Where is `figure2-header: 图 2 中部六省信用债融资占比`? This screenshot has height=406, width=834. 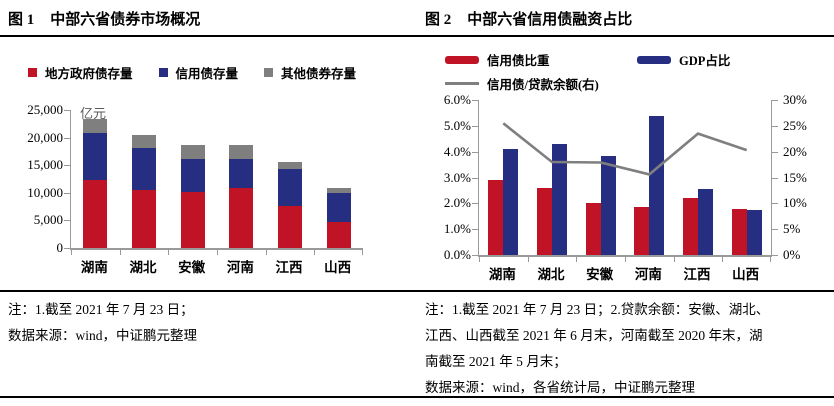 figure2-header: 图 2 中部六省信用债融资占比 is located at coordinates (528, 18).